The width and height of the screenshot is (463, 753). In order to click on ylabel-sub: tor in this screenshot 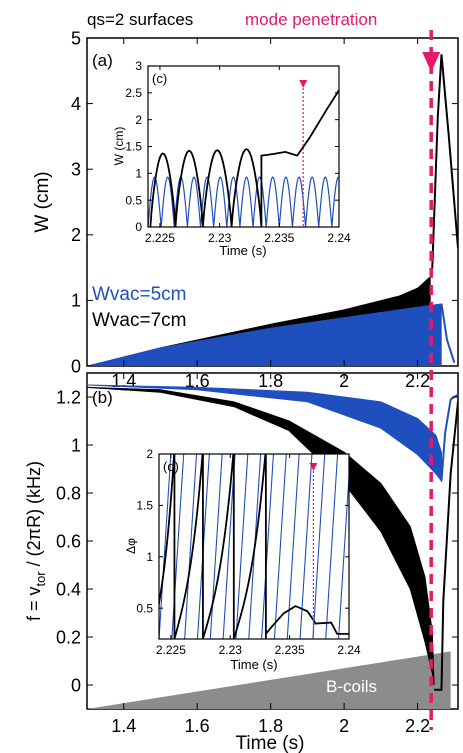, I will do `click(40, 579)`.